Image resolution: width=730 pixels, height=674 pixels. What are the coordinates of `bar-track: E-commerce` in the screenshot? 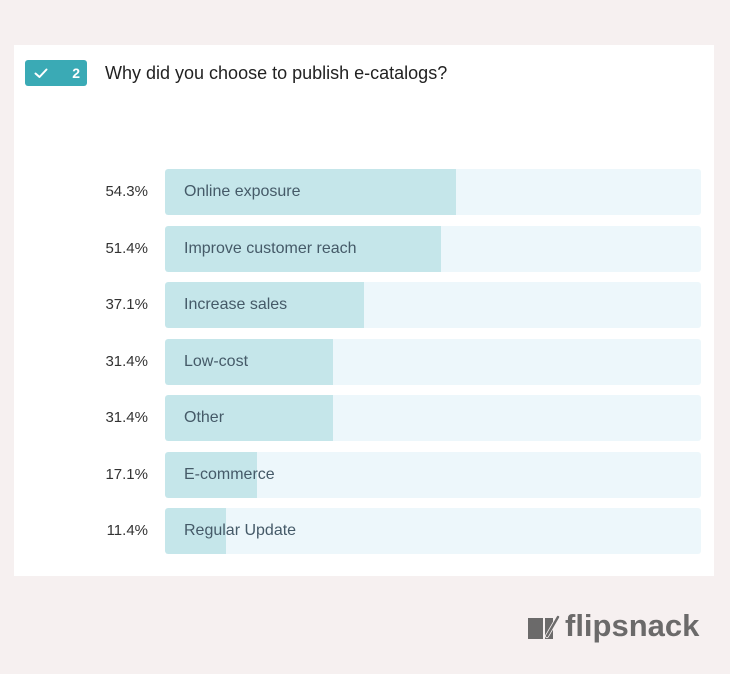 It's located at (433, 474).